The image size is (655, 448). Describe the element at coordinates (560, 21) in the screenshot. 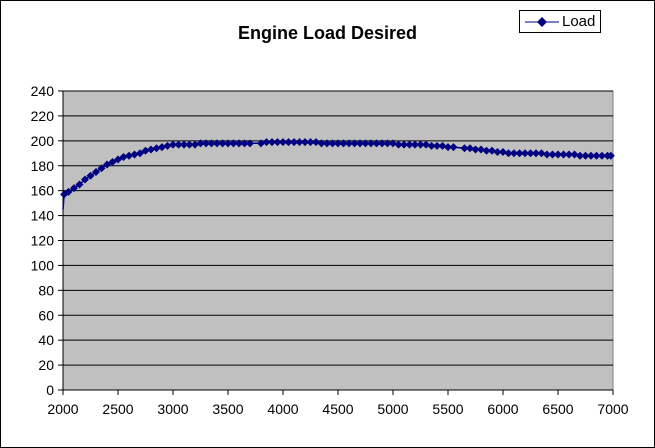

I see `legend: Load` at that location.